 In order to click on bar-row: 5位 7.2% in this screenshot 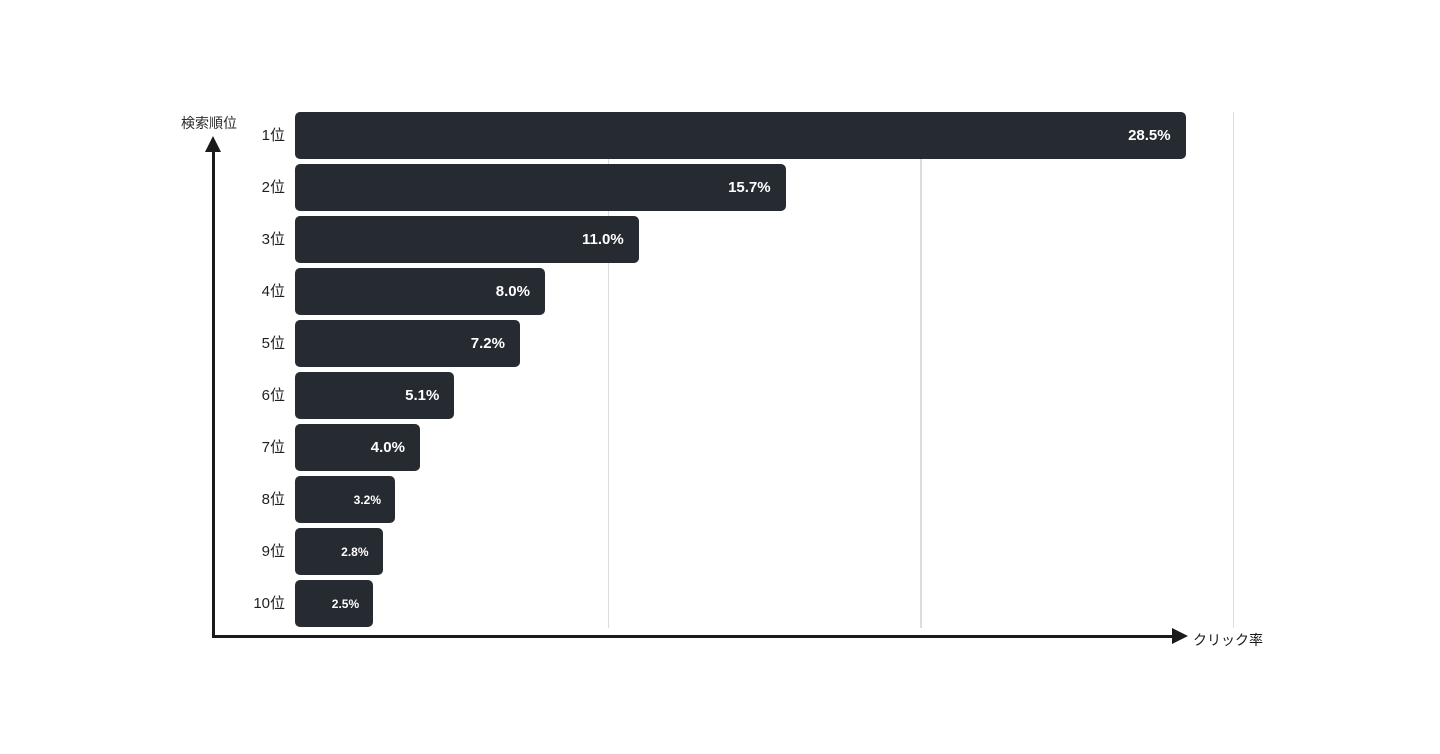, I will do `click(683, 346)`.